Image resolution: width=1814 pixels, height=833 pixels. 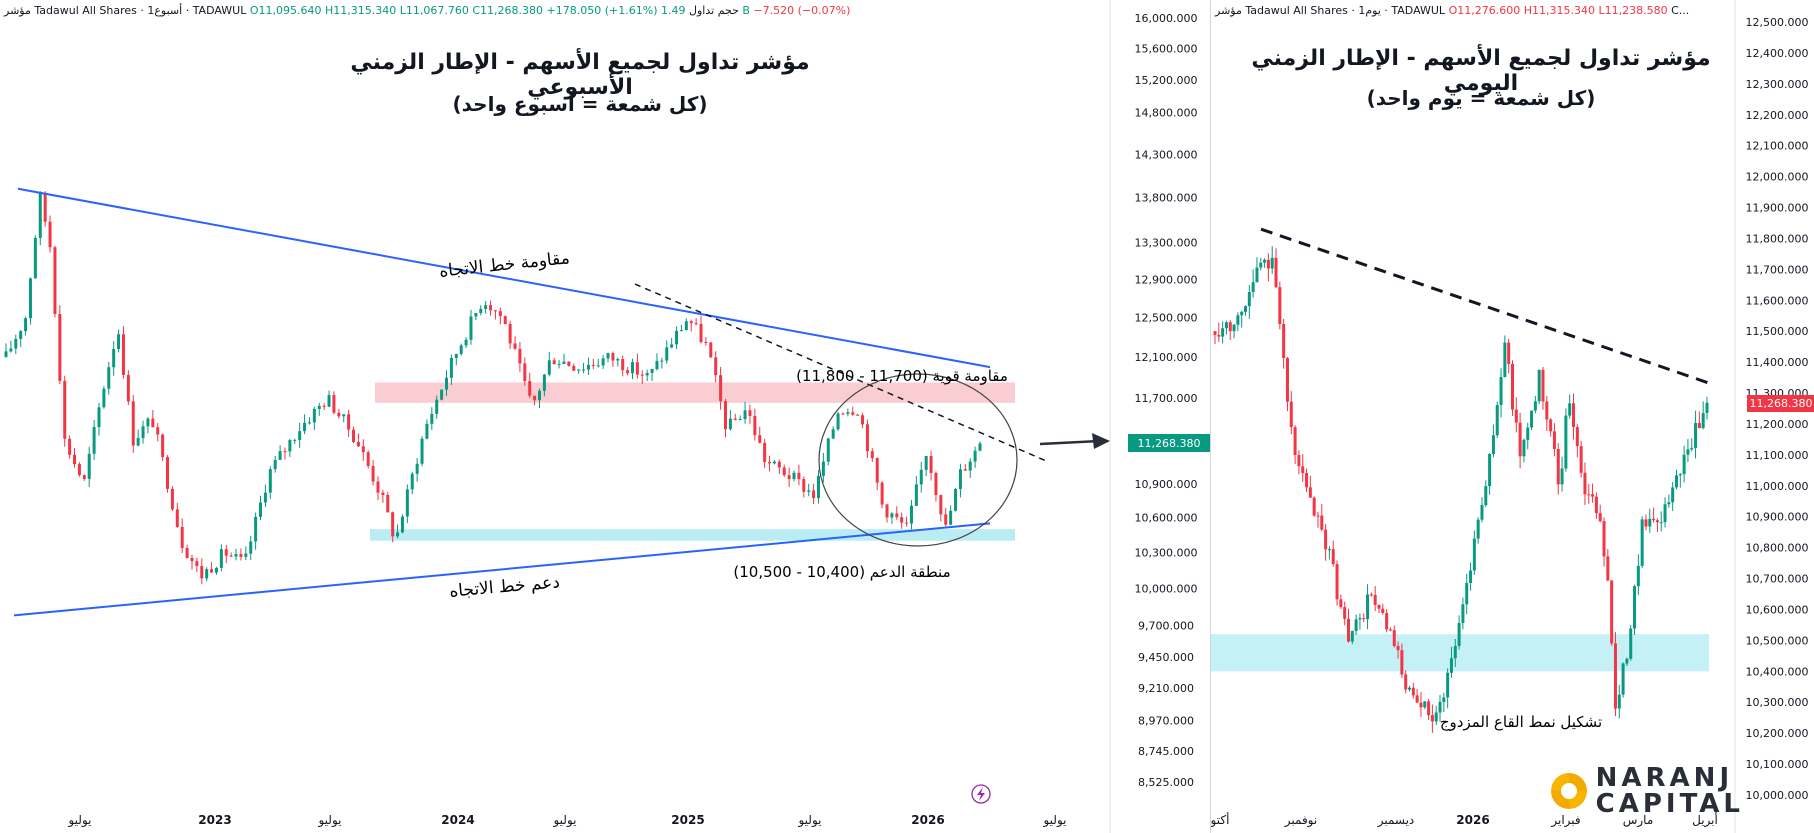 I want to click on y-tick-label: 15,200.000, so click(x=1166, y=80).